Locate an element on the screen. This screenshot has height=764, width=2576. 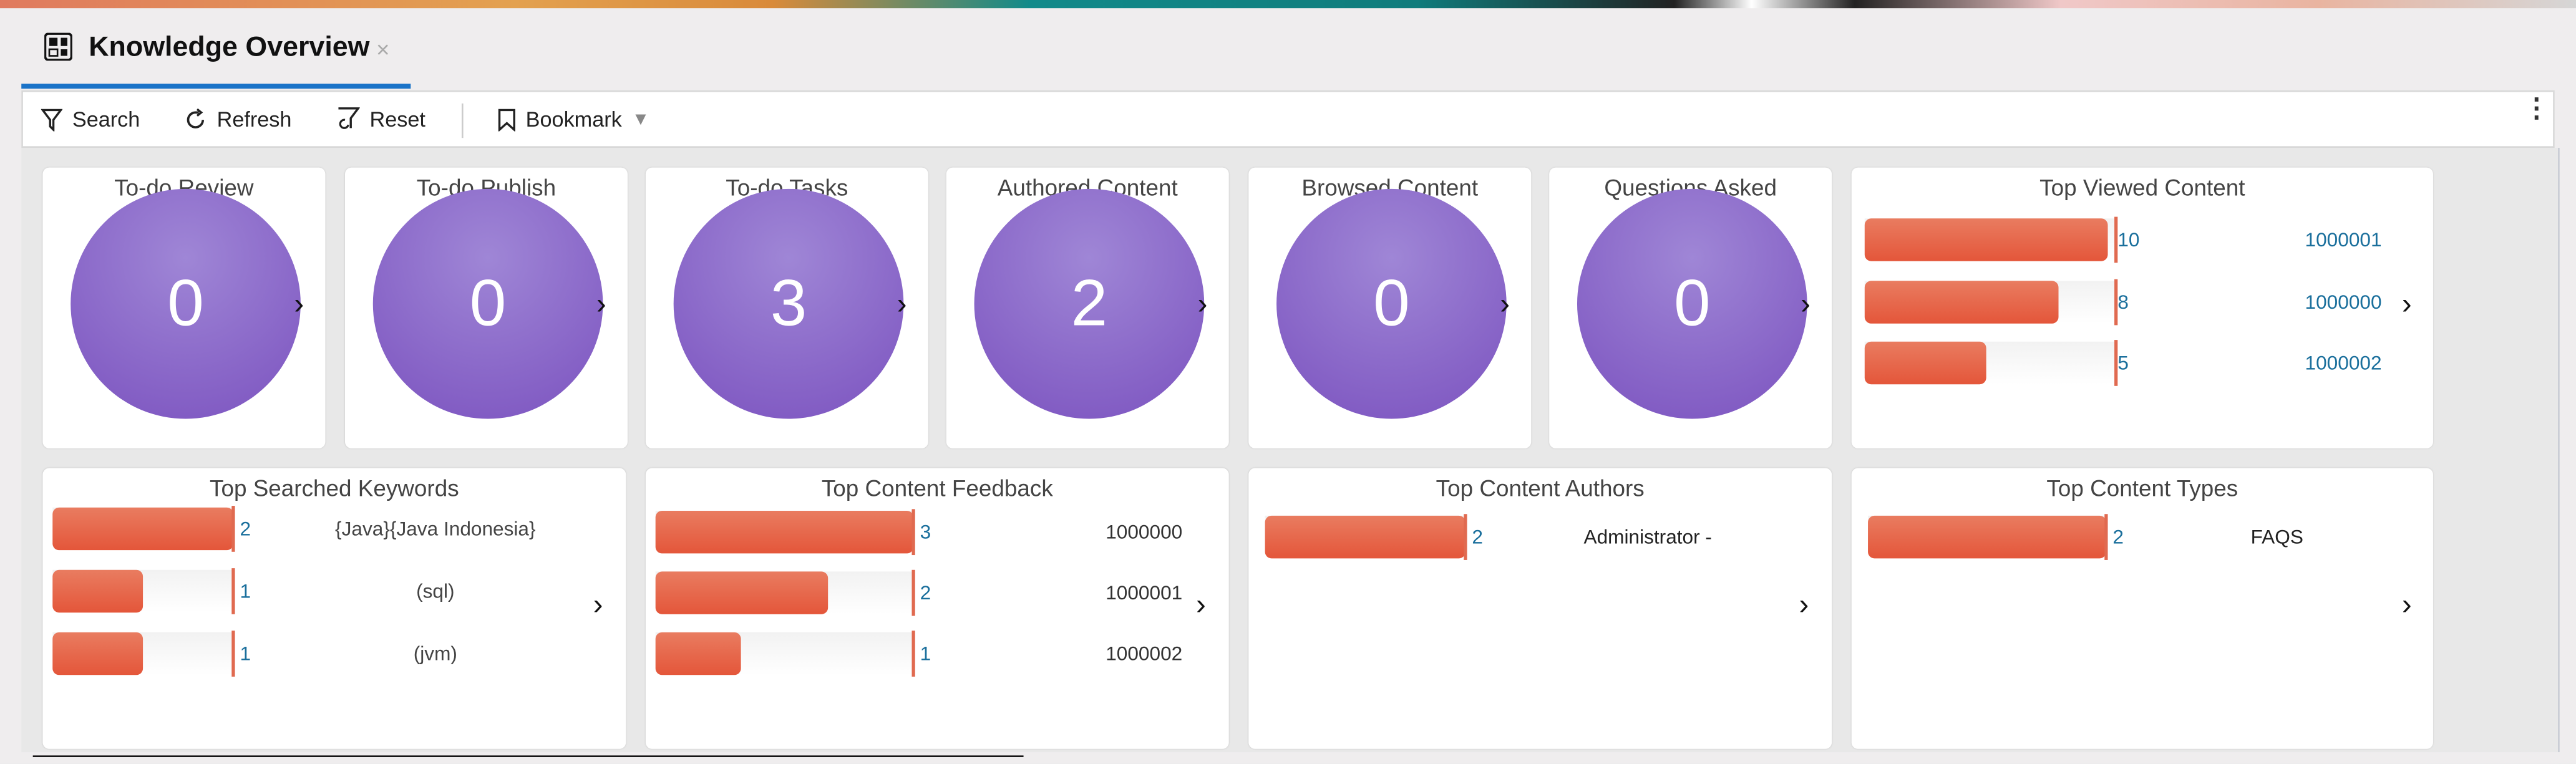
bookmark-button: Bookmark ▼ is located at coordinates (574, 119).